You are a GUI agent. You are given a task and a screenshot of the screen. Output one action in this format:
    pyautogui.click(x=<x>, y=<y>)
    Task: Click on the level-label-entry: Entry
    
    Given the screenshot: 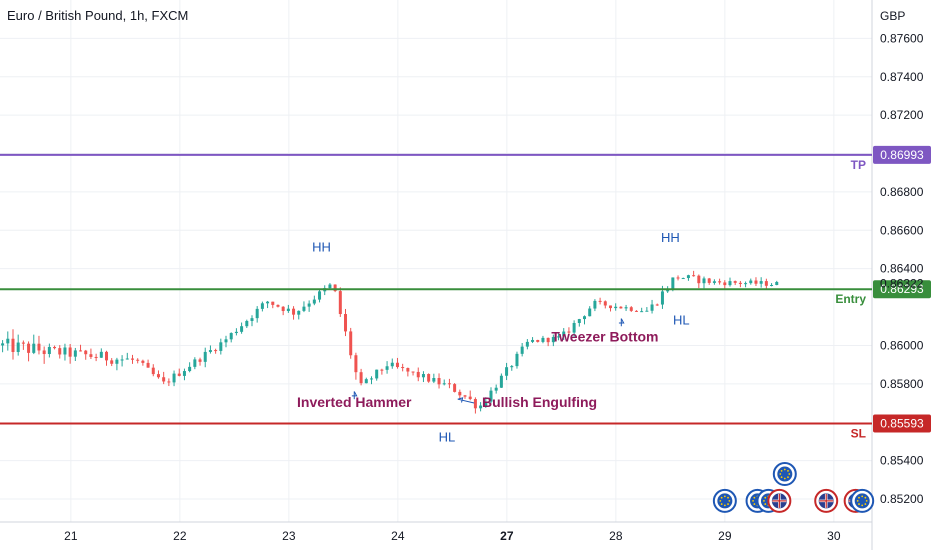 What is the action you would take?
    pyautogui.click(x=850, y=299)
    